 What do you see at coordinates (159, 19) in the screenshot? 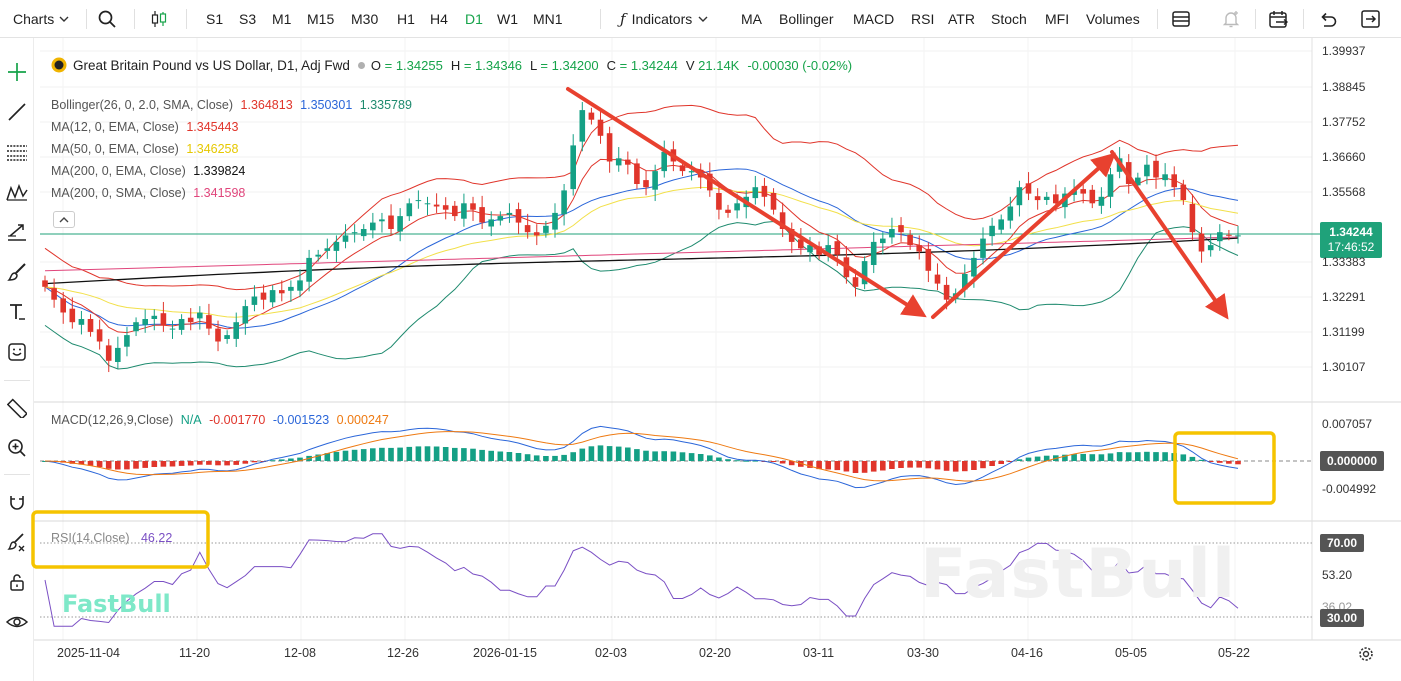
I see `chart-type-button` at bounding box center [159, 19].